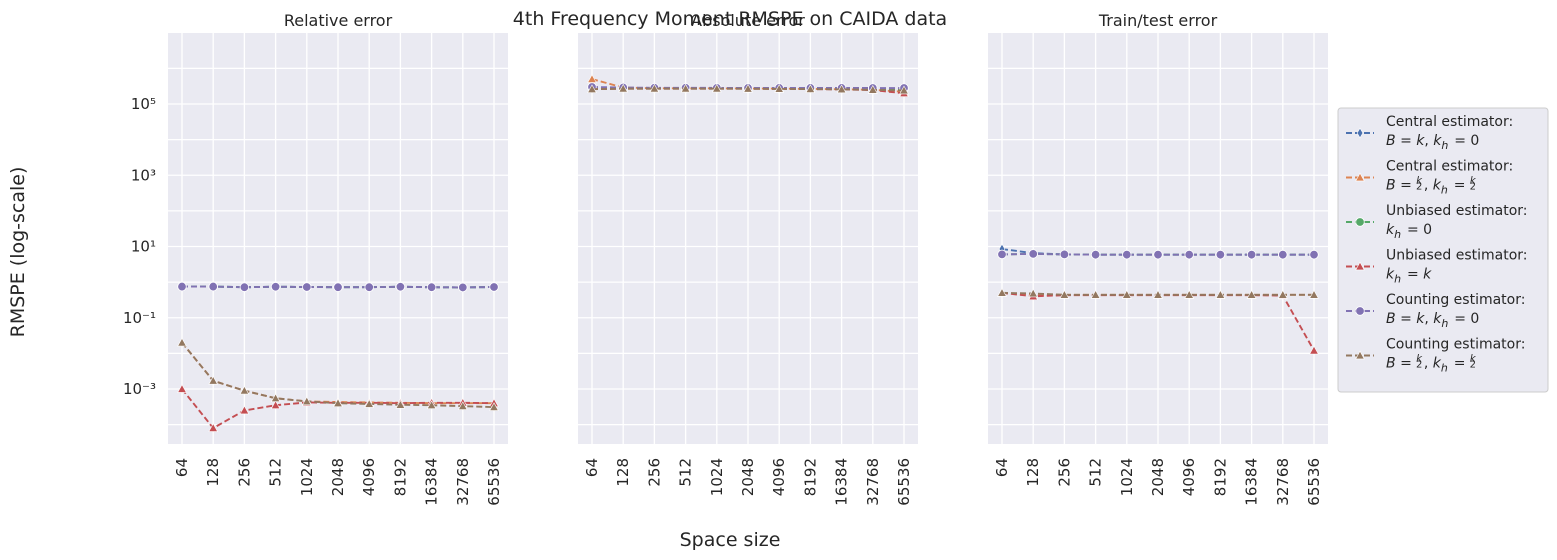 This screenshot has width=1557, height=560. Describe the element at coordinates (139, 318) in the screenshot. I see `y-tick-label: 10⁻¹` at that location.